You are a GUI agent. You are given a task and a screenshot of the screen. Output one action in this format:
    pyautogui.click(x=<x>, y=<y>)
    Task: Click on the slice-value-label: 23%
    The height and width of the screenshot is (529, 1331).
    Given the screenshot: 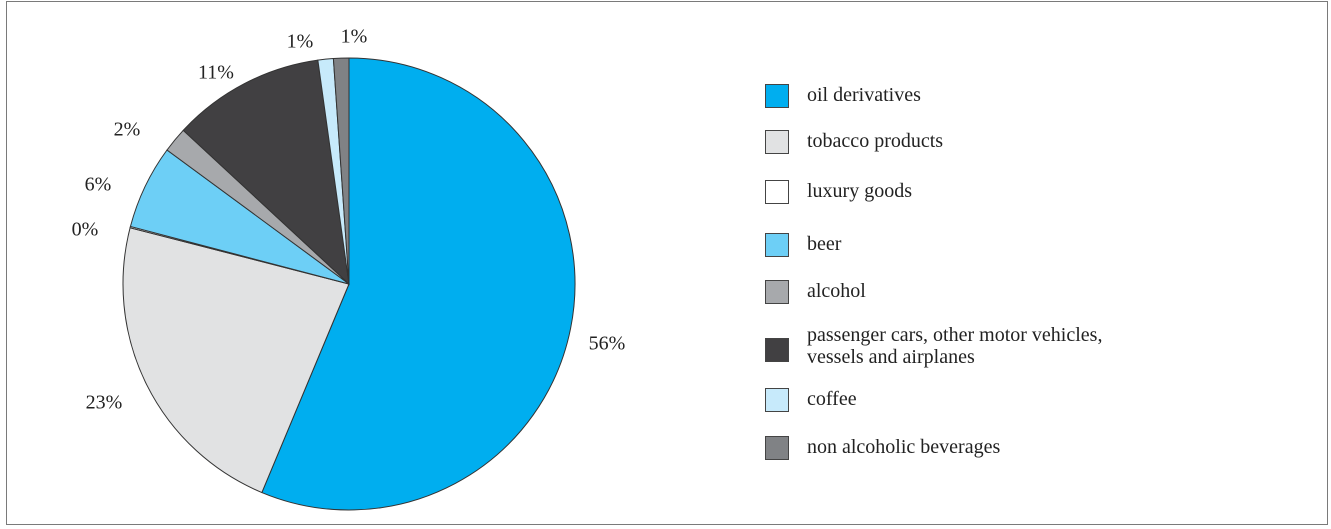 What is the action you would take?
    pyautogui.click(x=104, y=403)
    